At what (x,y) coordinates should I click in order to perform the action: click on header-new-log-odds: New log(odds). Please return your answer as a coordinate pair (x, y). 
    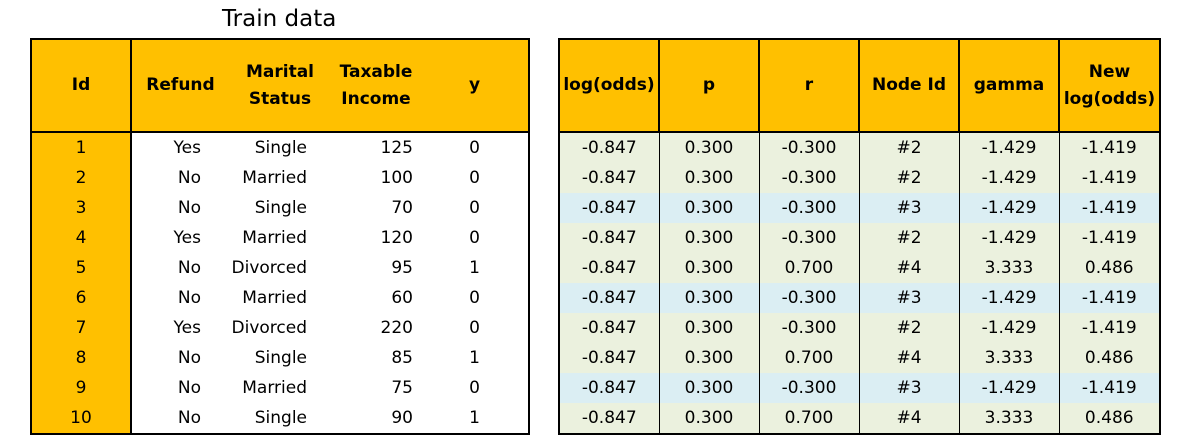
    Looking at the image, I should click on (1109, 85).